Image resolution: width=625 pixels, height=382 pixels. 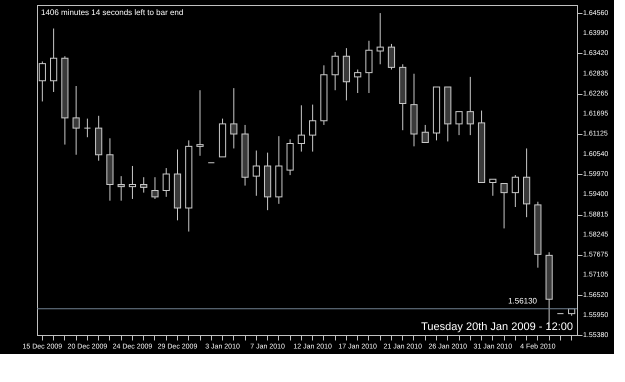 What do you see at coordinates (523, 301) in the screenshot?
I see `ref-line-label: 1.56130` at bounding box center [523, 301].